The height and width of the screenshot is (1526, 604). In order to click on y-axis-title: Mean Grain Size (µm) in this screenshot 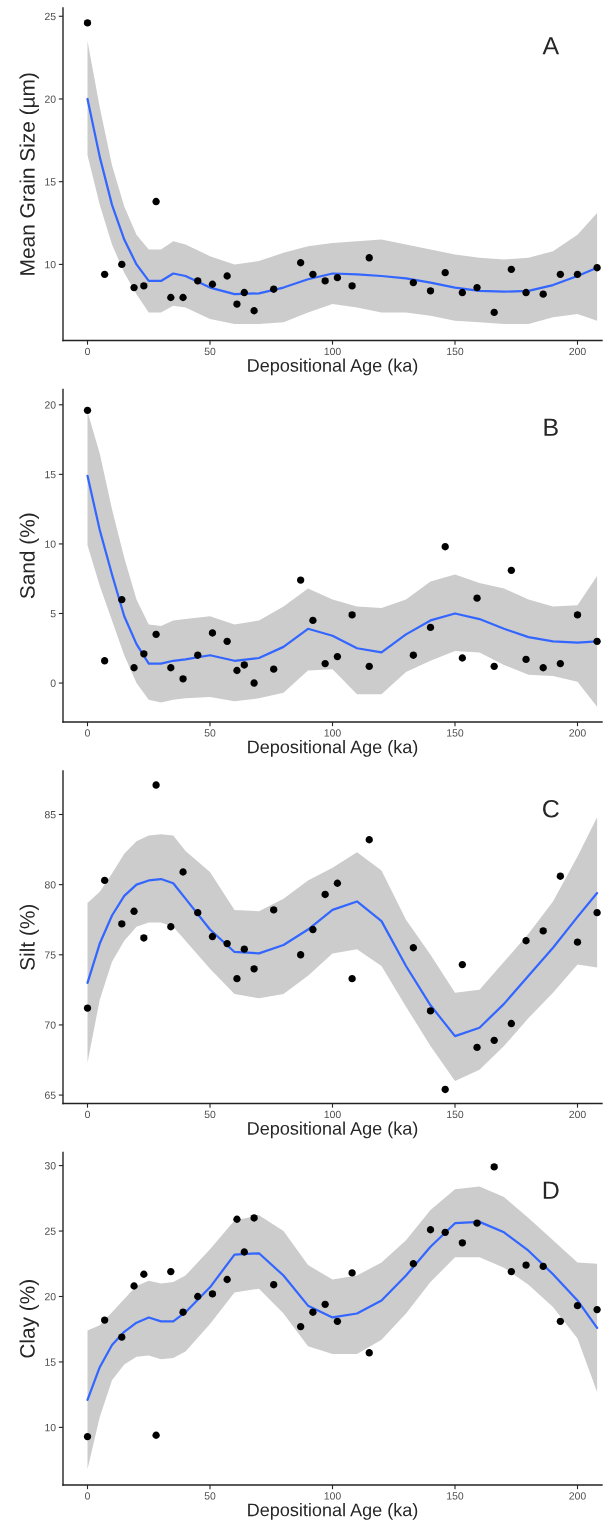, I will do `click(29, 174)`.